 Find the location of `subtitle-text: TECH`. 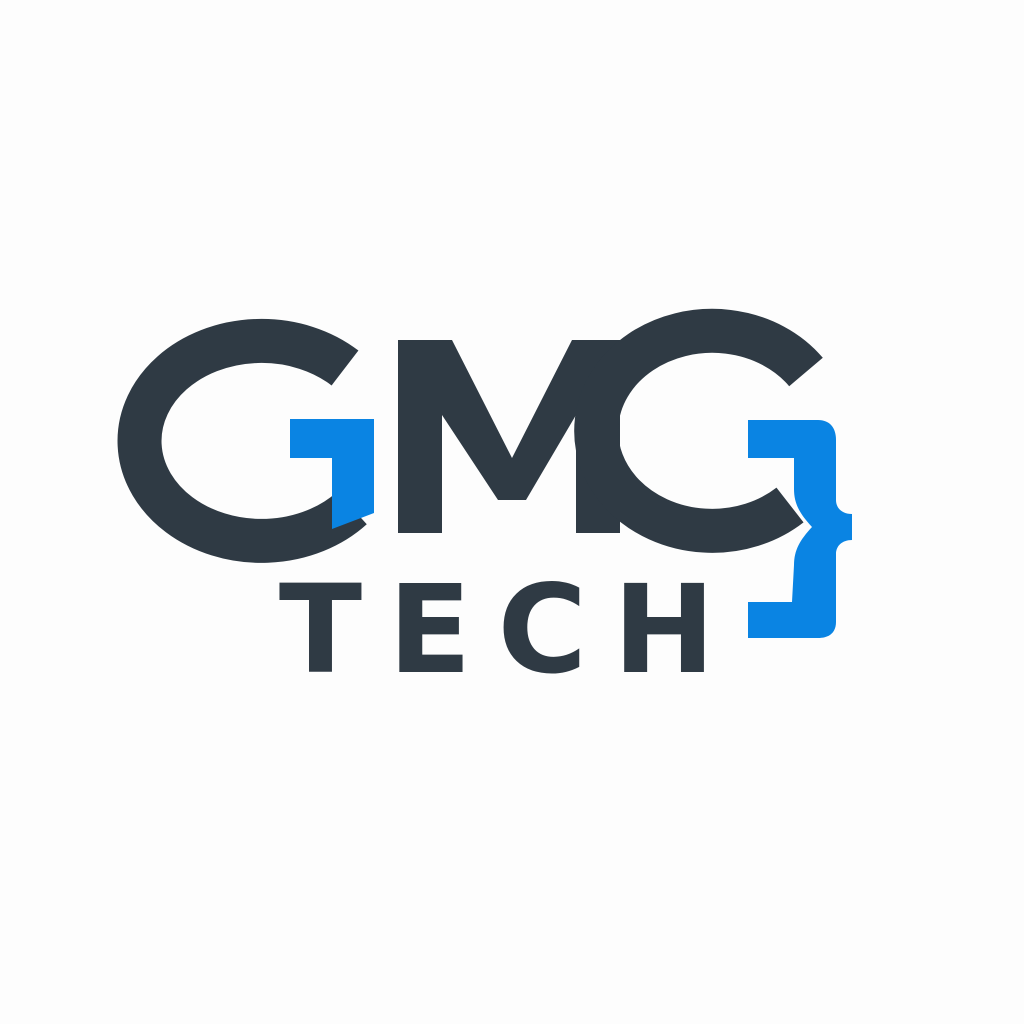

subtitle-text: TECH is located at coordinates (510, 630).